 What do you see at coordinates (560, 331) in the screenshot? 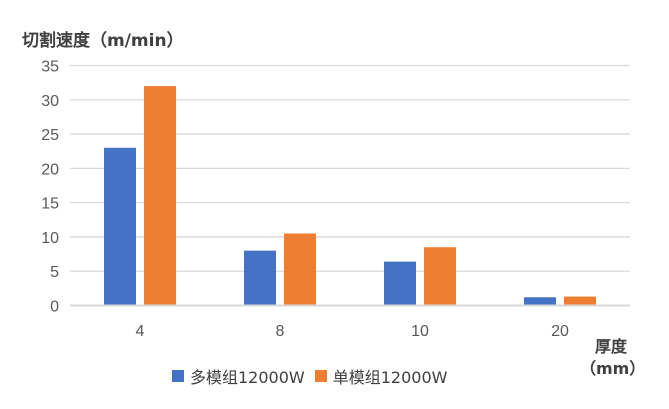
I see `x-tick-label: 20` at bounding box center [560, 331].